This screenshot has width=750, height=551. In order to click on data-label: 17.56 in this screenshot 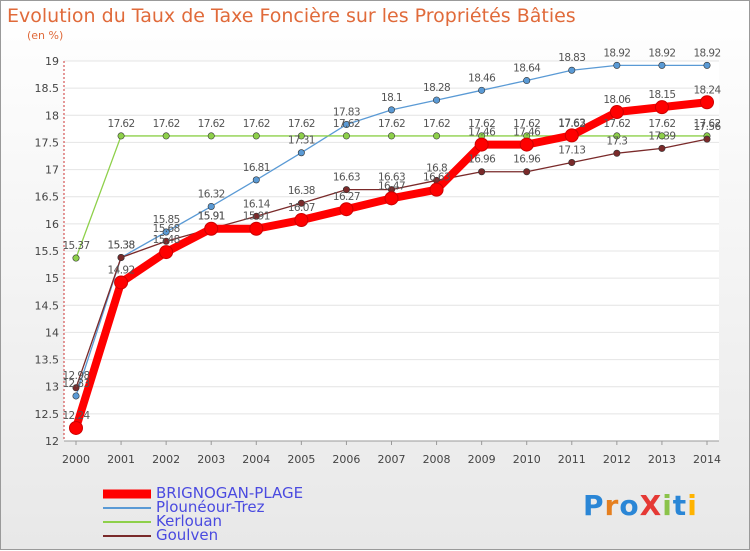, I will do `click(707, 127)`.